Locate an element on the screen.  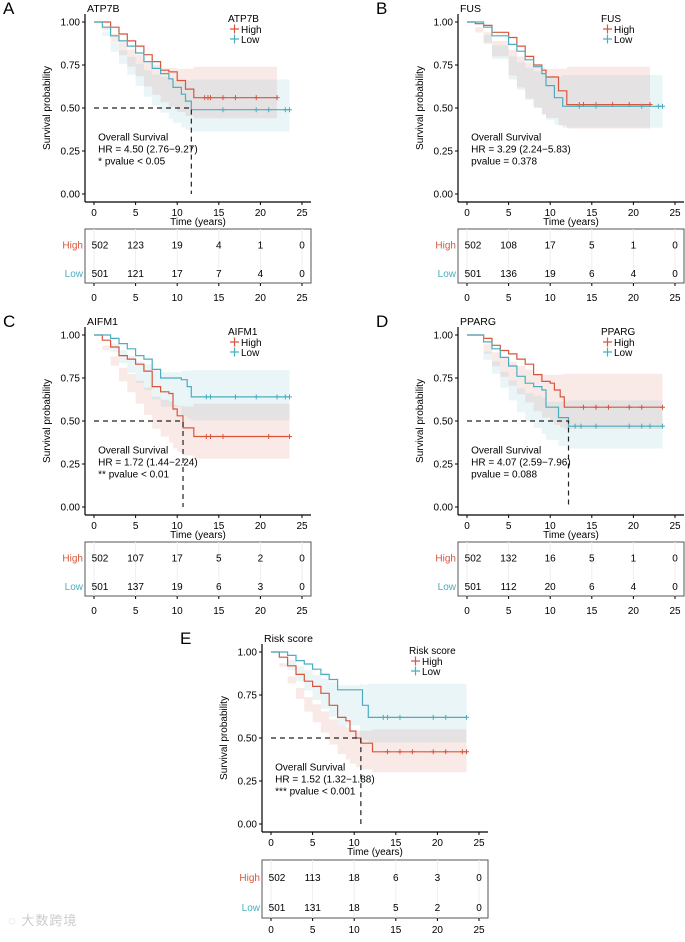
risk-count: 17 is located at coordinates (551, 246).